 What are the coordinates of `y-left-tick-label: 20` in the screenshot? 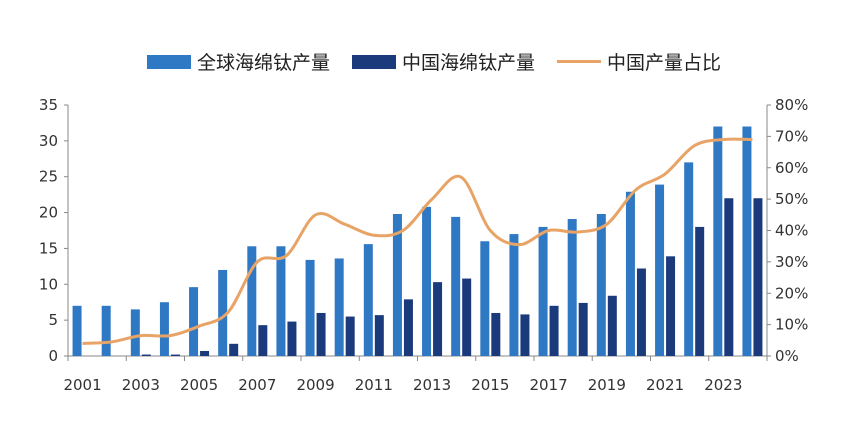 It's located at (48, 213).